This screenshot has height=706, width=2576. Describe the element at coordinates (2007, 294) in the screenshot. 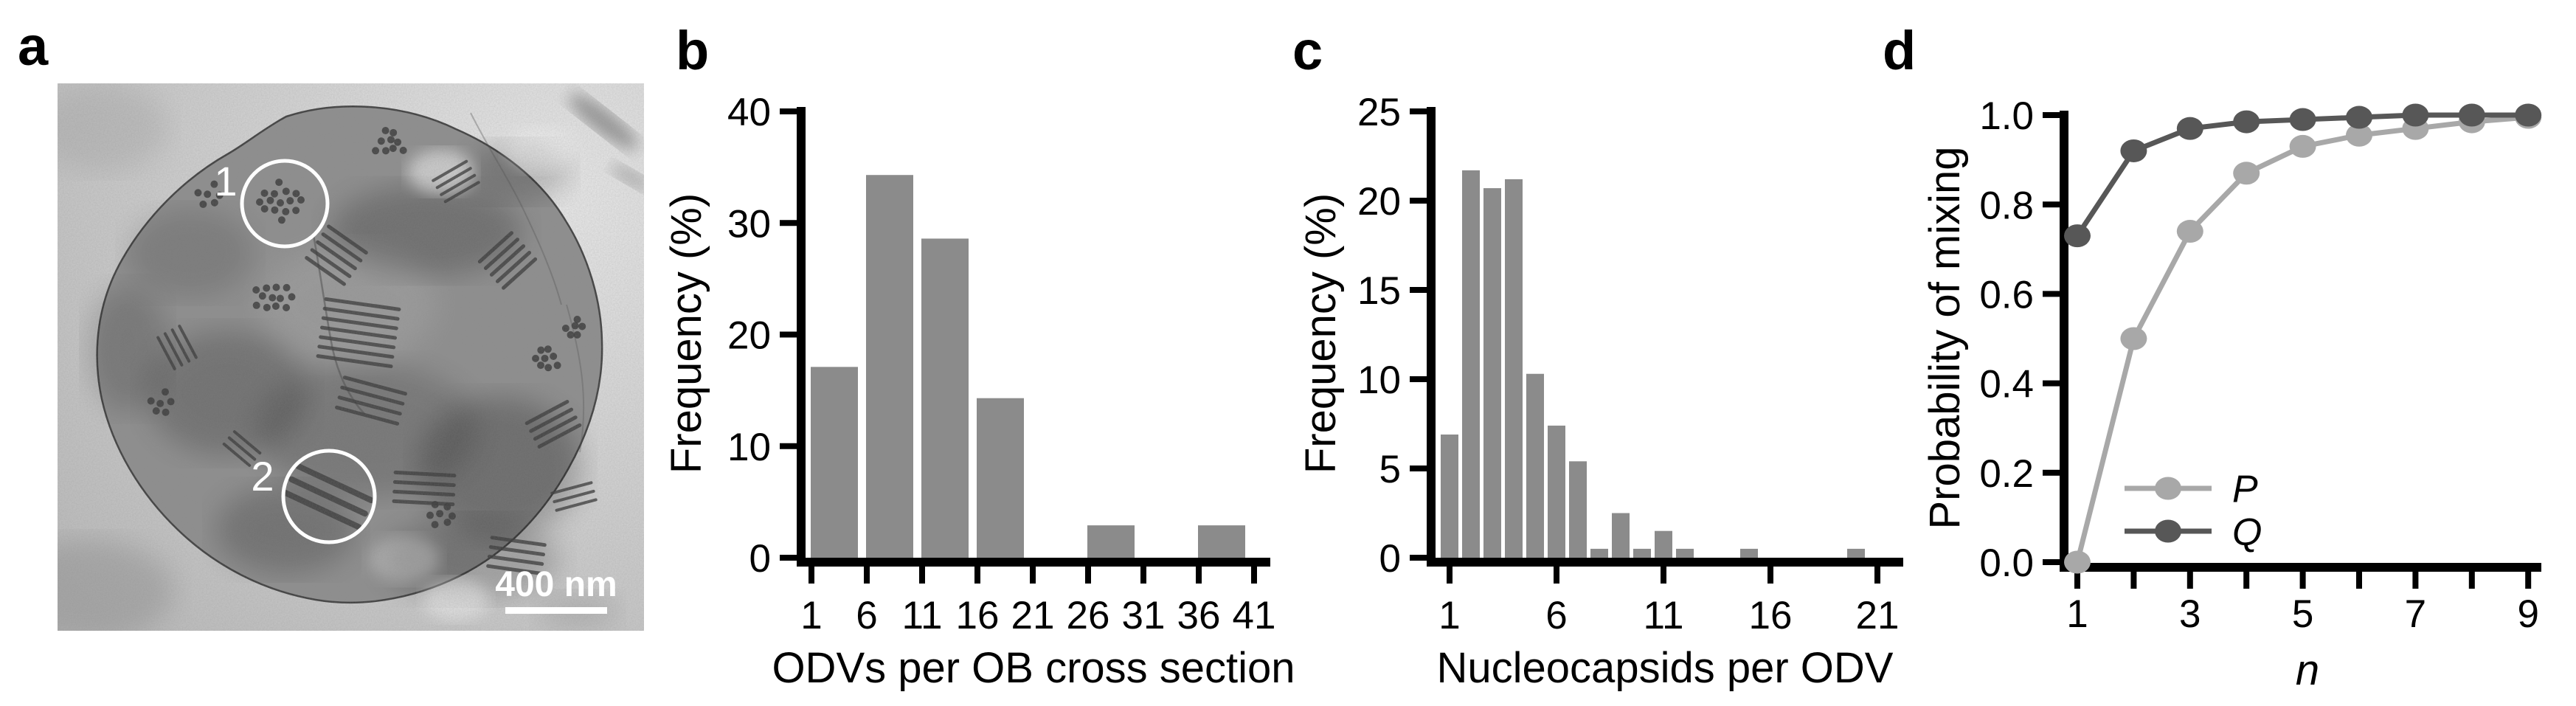

I see `y-tick-label: 0.6` at that location.